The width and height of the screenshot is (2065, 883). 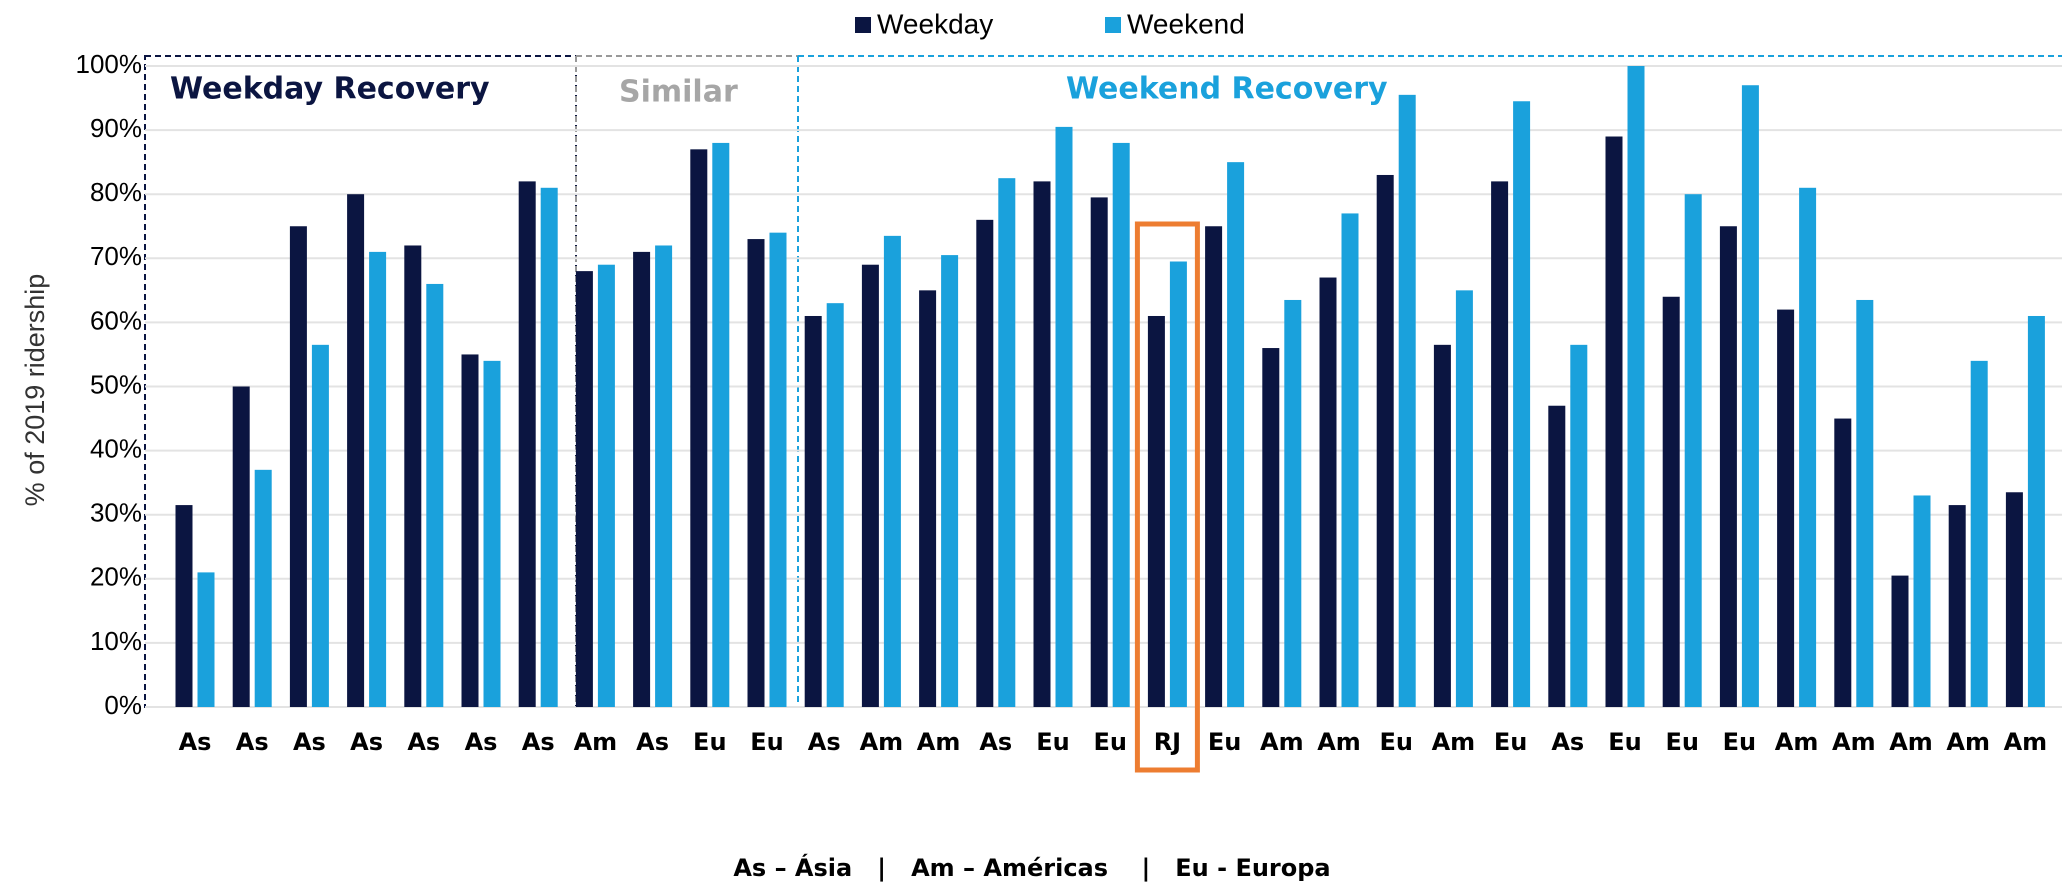 What do you see at coordinates (1186, 23) in the screenshot?
I see `legend-label: Weekend` at bounding box center [1186, 23].